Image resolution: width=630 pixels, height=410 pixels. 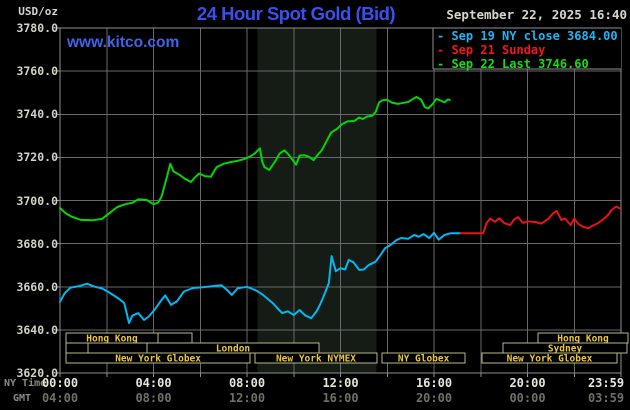 I want to click on y-tick-label: 3680.0, so click(x=37, y=243).